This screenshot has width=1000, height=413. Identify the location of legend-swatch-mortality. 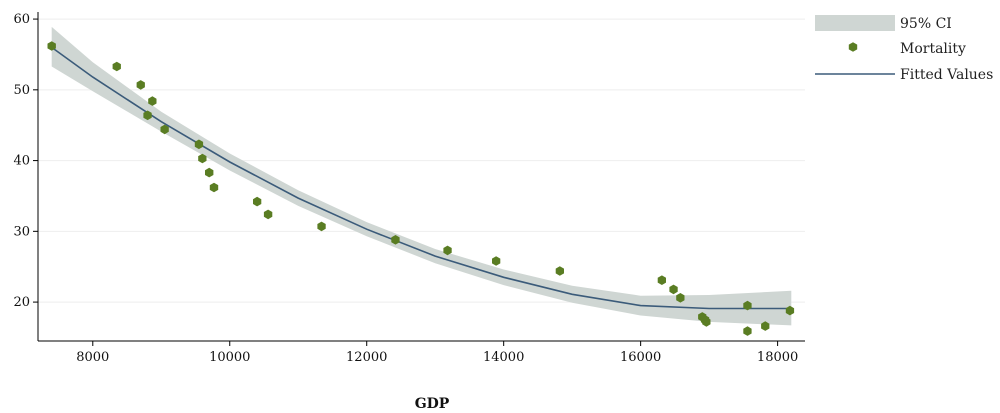
(853, 47).